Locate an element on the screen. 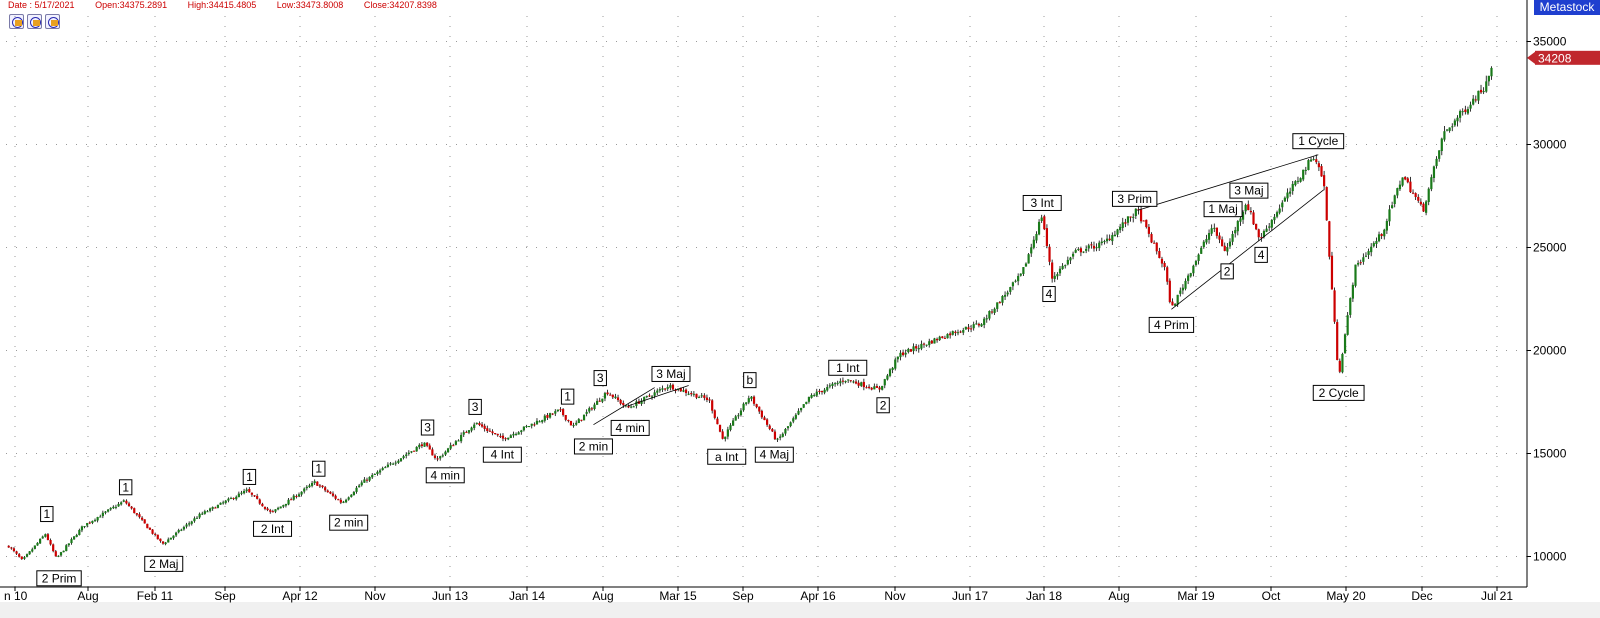  wave-label-text: 4 is located at coordinates (1261, 255).